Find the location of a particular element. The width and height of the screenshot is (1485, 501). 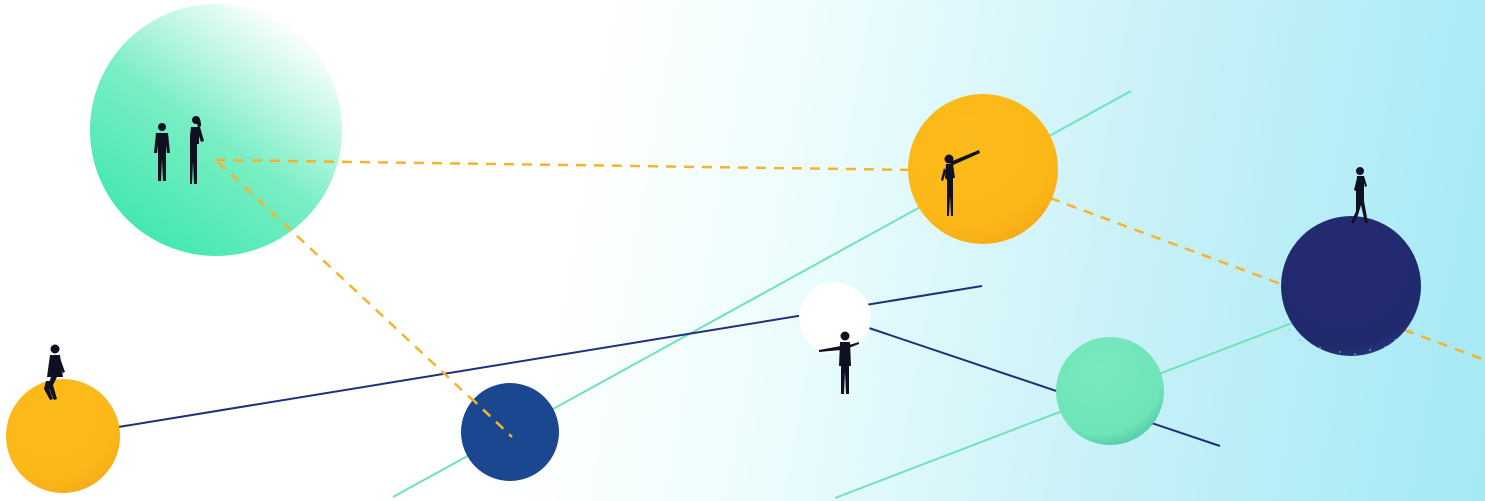

person-telescope-icon is located at coordinates (960, 183).